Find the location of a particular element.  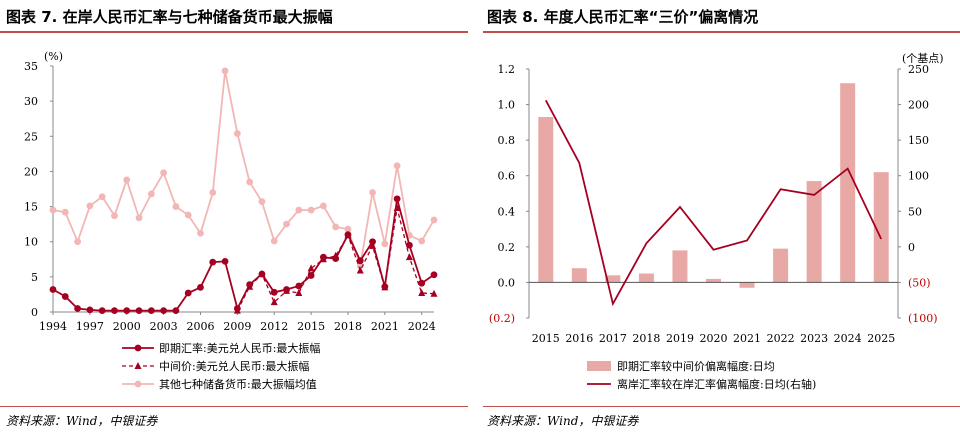

right-legend-label: 即期汇率较中间价偏离幅度:日均 is located at coordinates (696, 366).